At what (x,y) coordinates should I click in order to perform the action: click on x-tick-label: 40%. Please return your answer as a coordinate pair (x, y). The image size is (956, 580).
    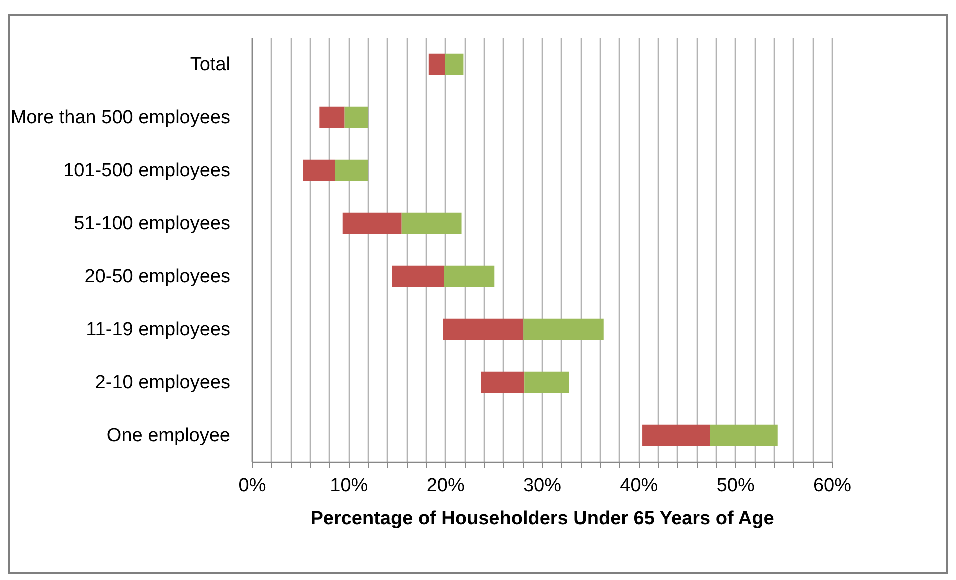
    Looking at the image, I should click on (639, 486).